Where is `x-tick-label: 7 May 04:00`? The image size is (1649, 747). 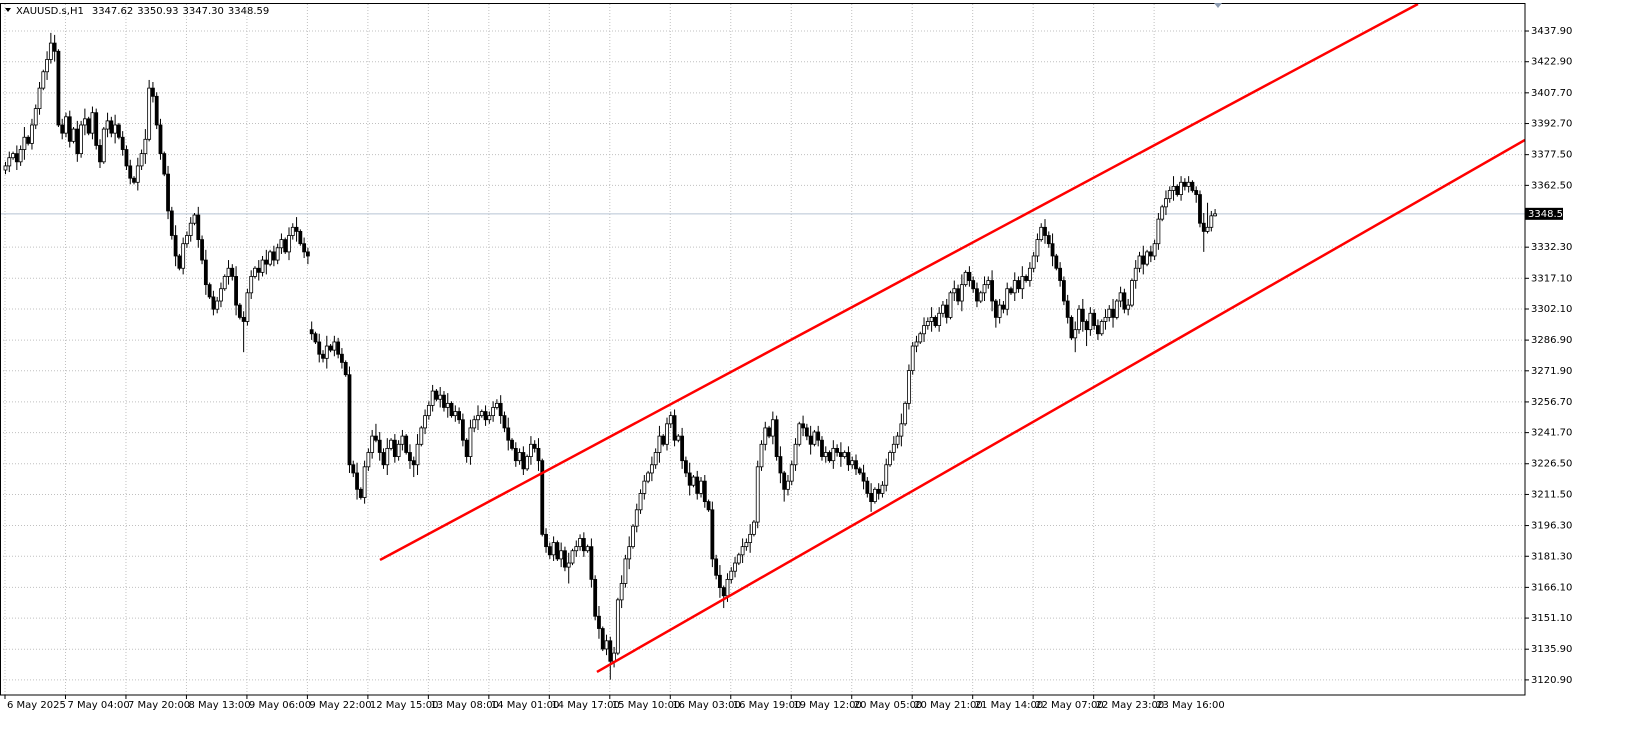 x-tick-label: 7 May 04:00 is located at coordinates (98, 705).